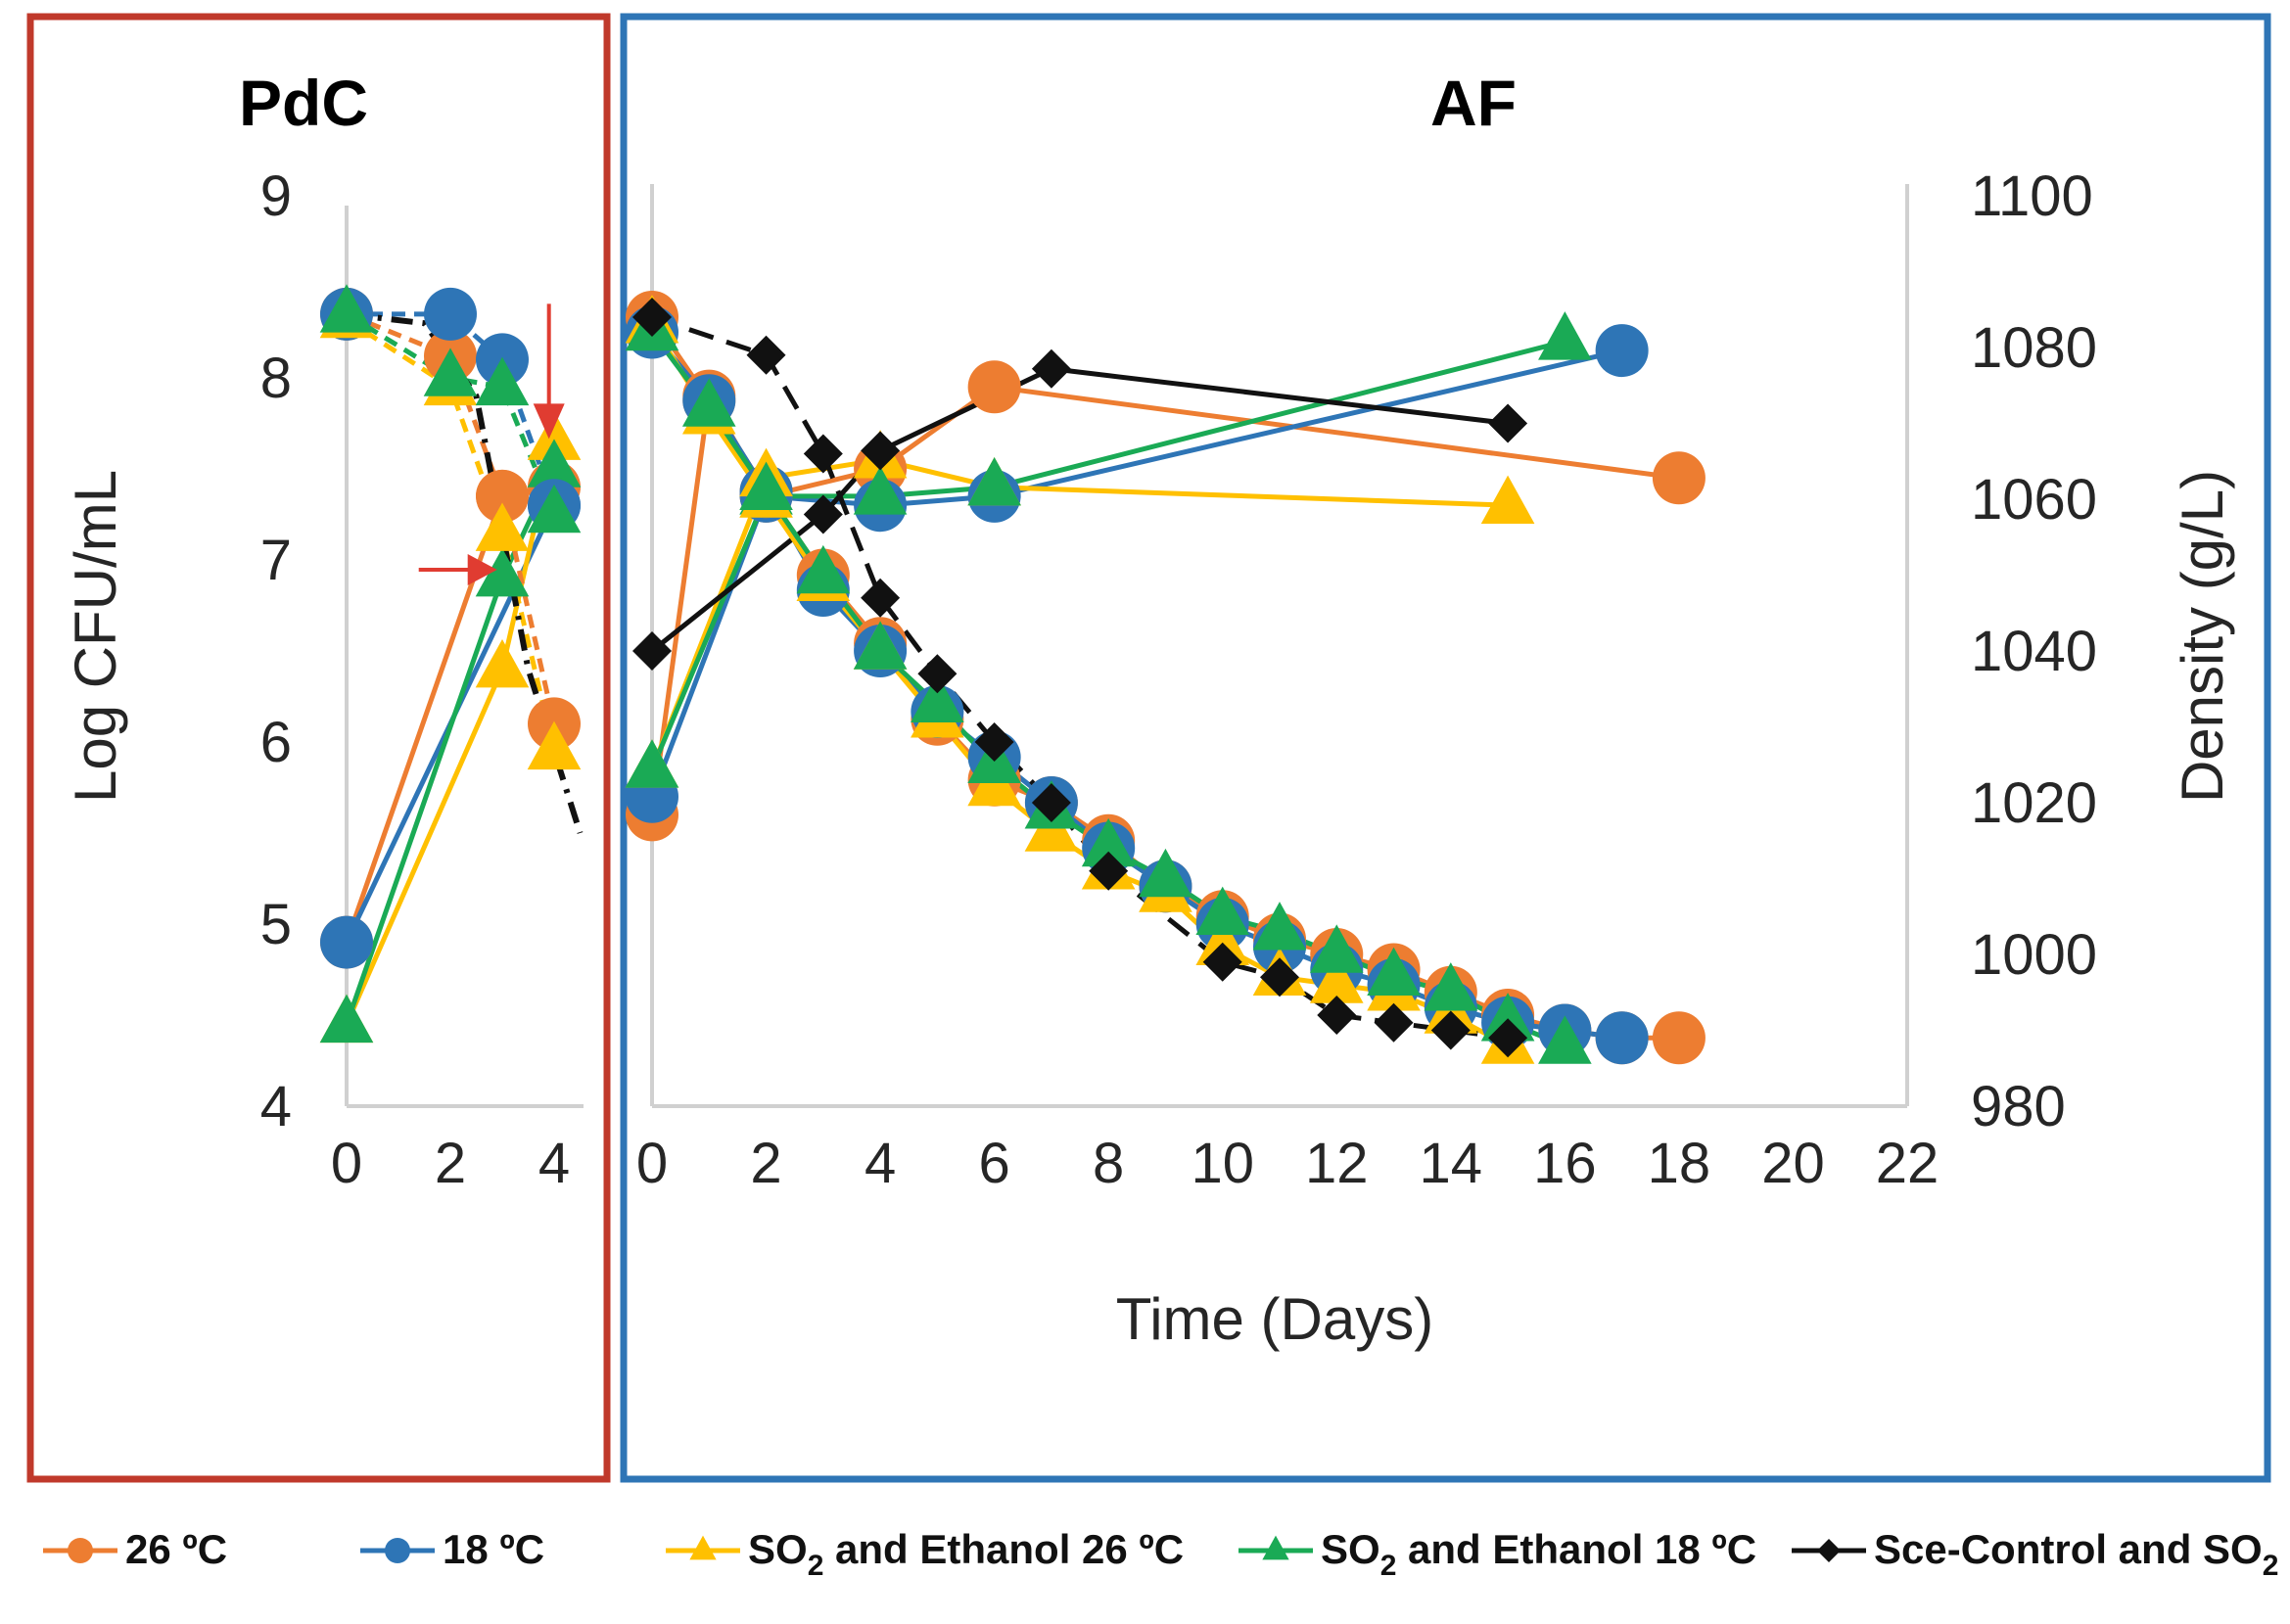 This screenshot has height=1624, width=2290. I want to click on pdc-y-tick-label: 4, so click(276, 1106).